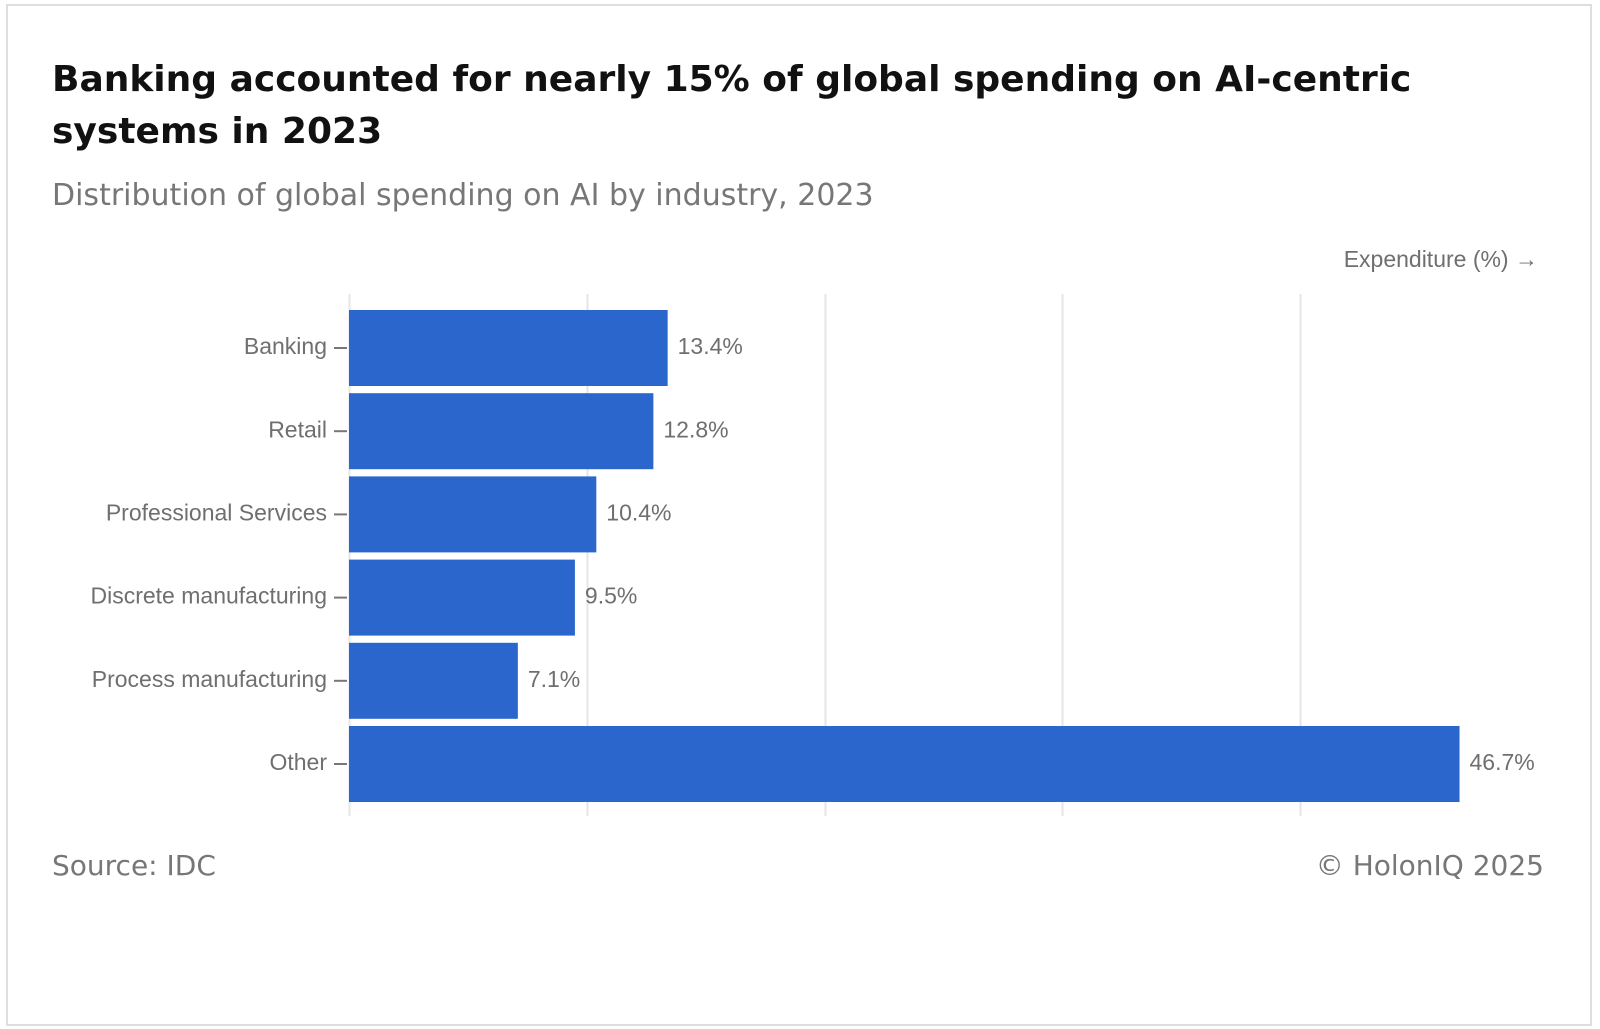 The image size is (1600, 1029). Describe the element at coordinates (209, 596) in the screenshot. I see `category-label-3: Discrete manufacturing` at that location.